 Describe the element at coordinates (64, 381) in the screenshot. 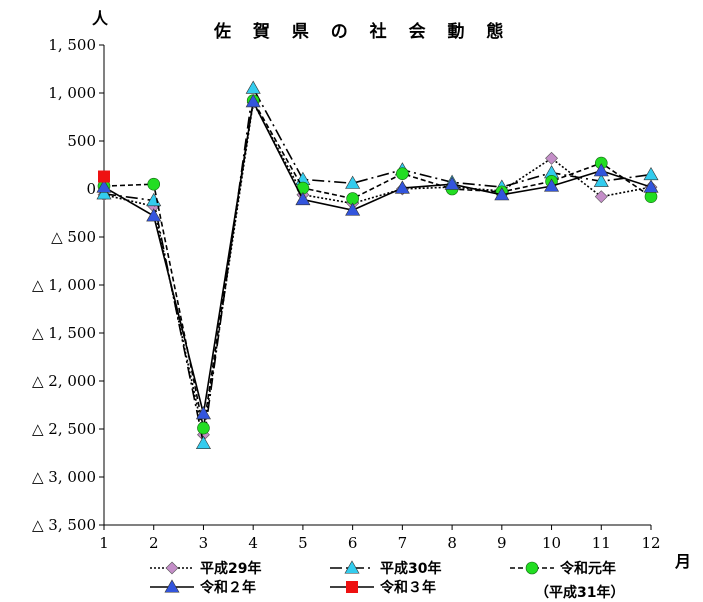

I see `y-tick-label: △ 2, 000` at that location.